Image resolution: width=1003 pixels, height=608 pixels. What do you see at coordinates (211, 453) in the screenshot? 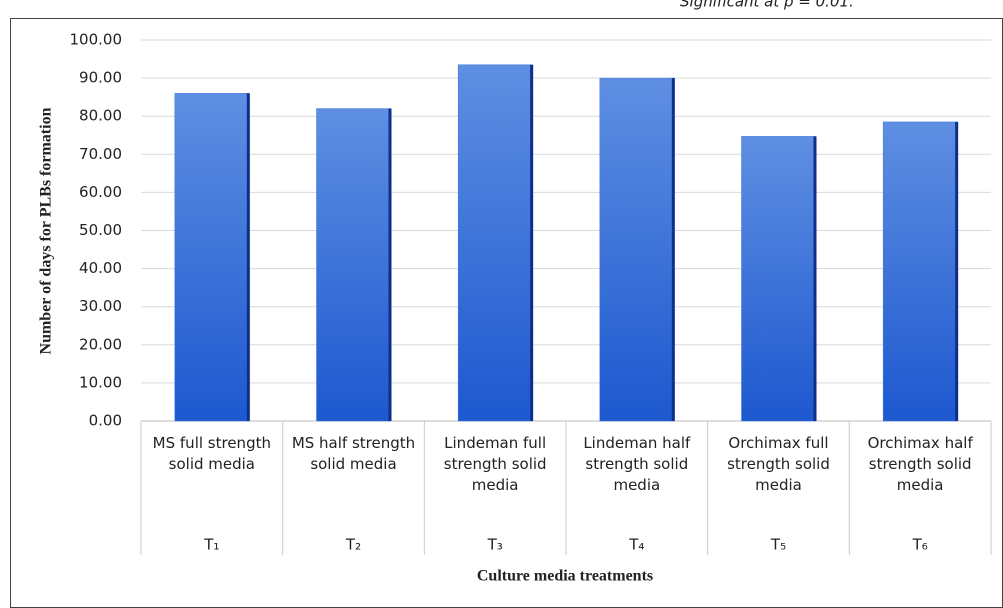
I see `x-tick-label: MS full strength solid media` at bounding box center [211, 453].